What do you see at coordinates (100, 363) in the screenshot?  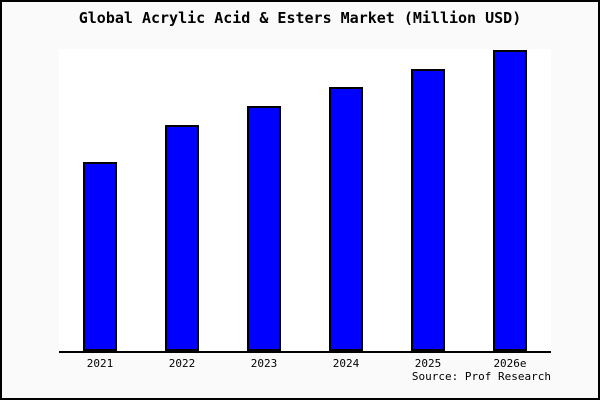 I see `x-tick-label-2021: 2021` at bounding box center [100, 363].